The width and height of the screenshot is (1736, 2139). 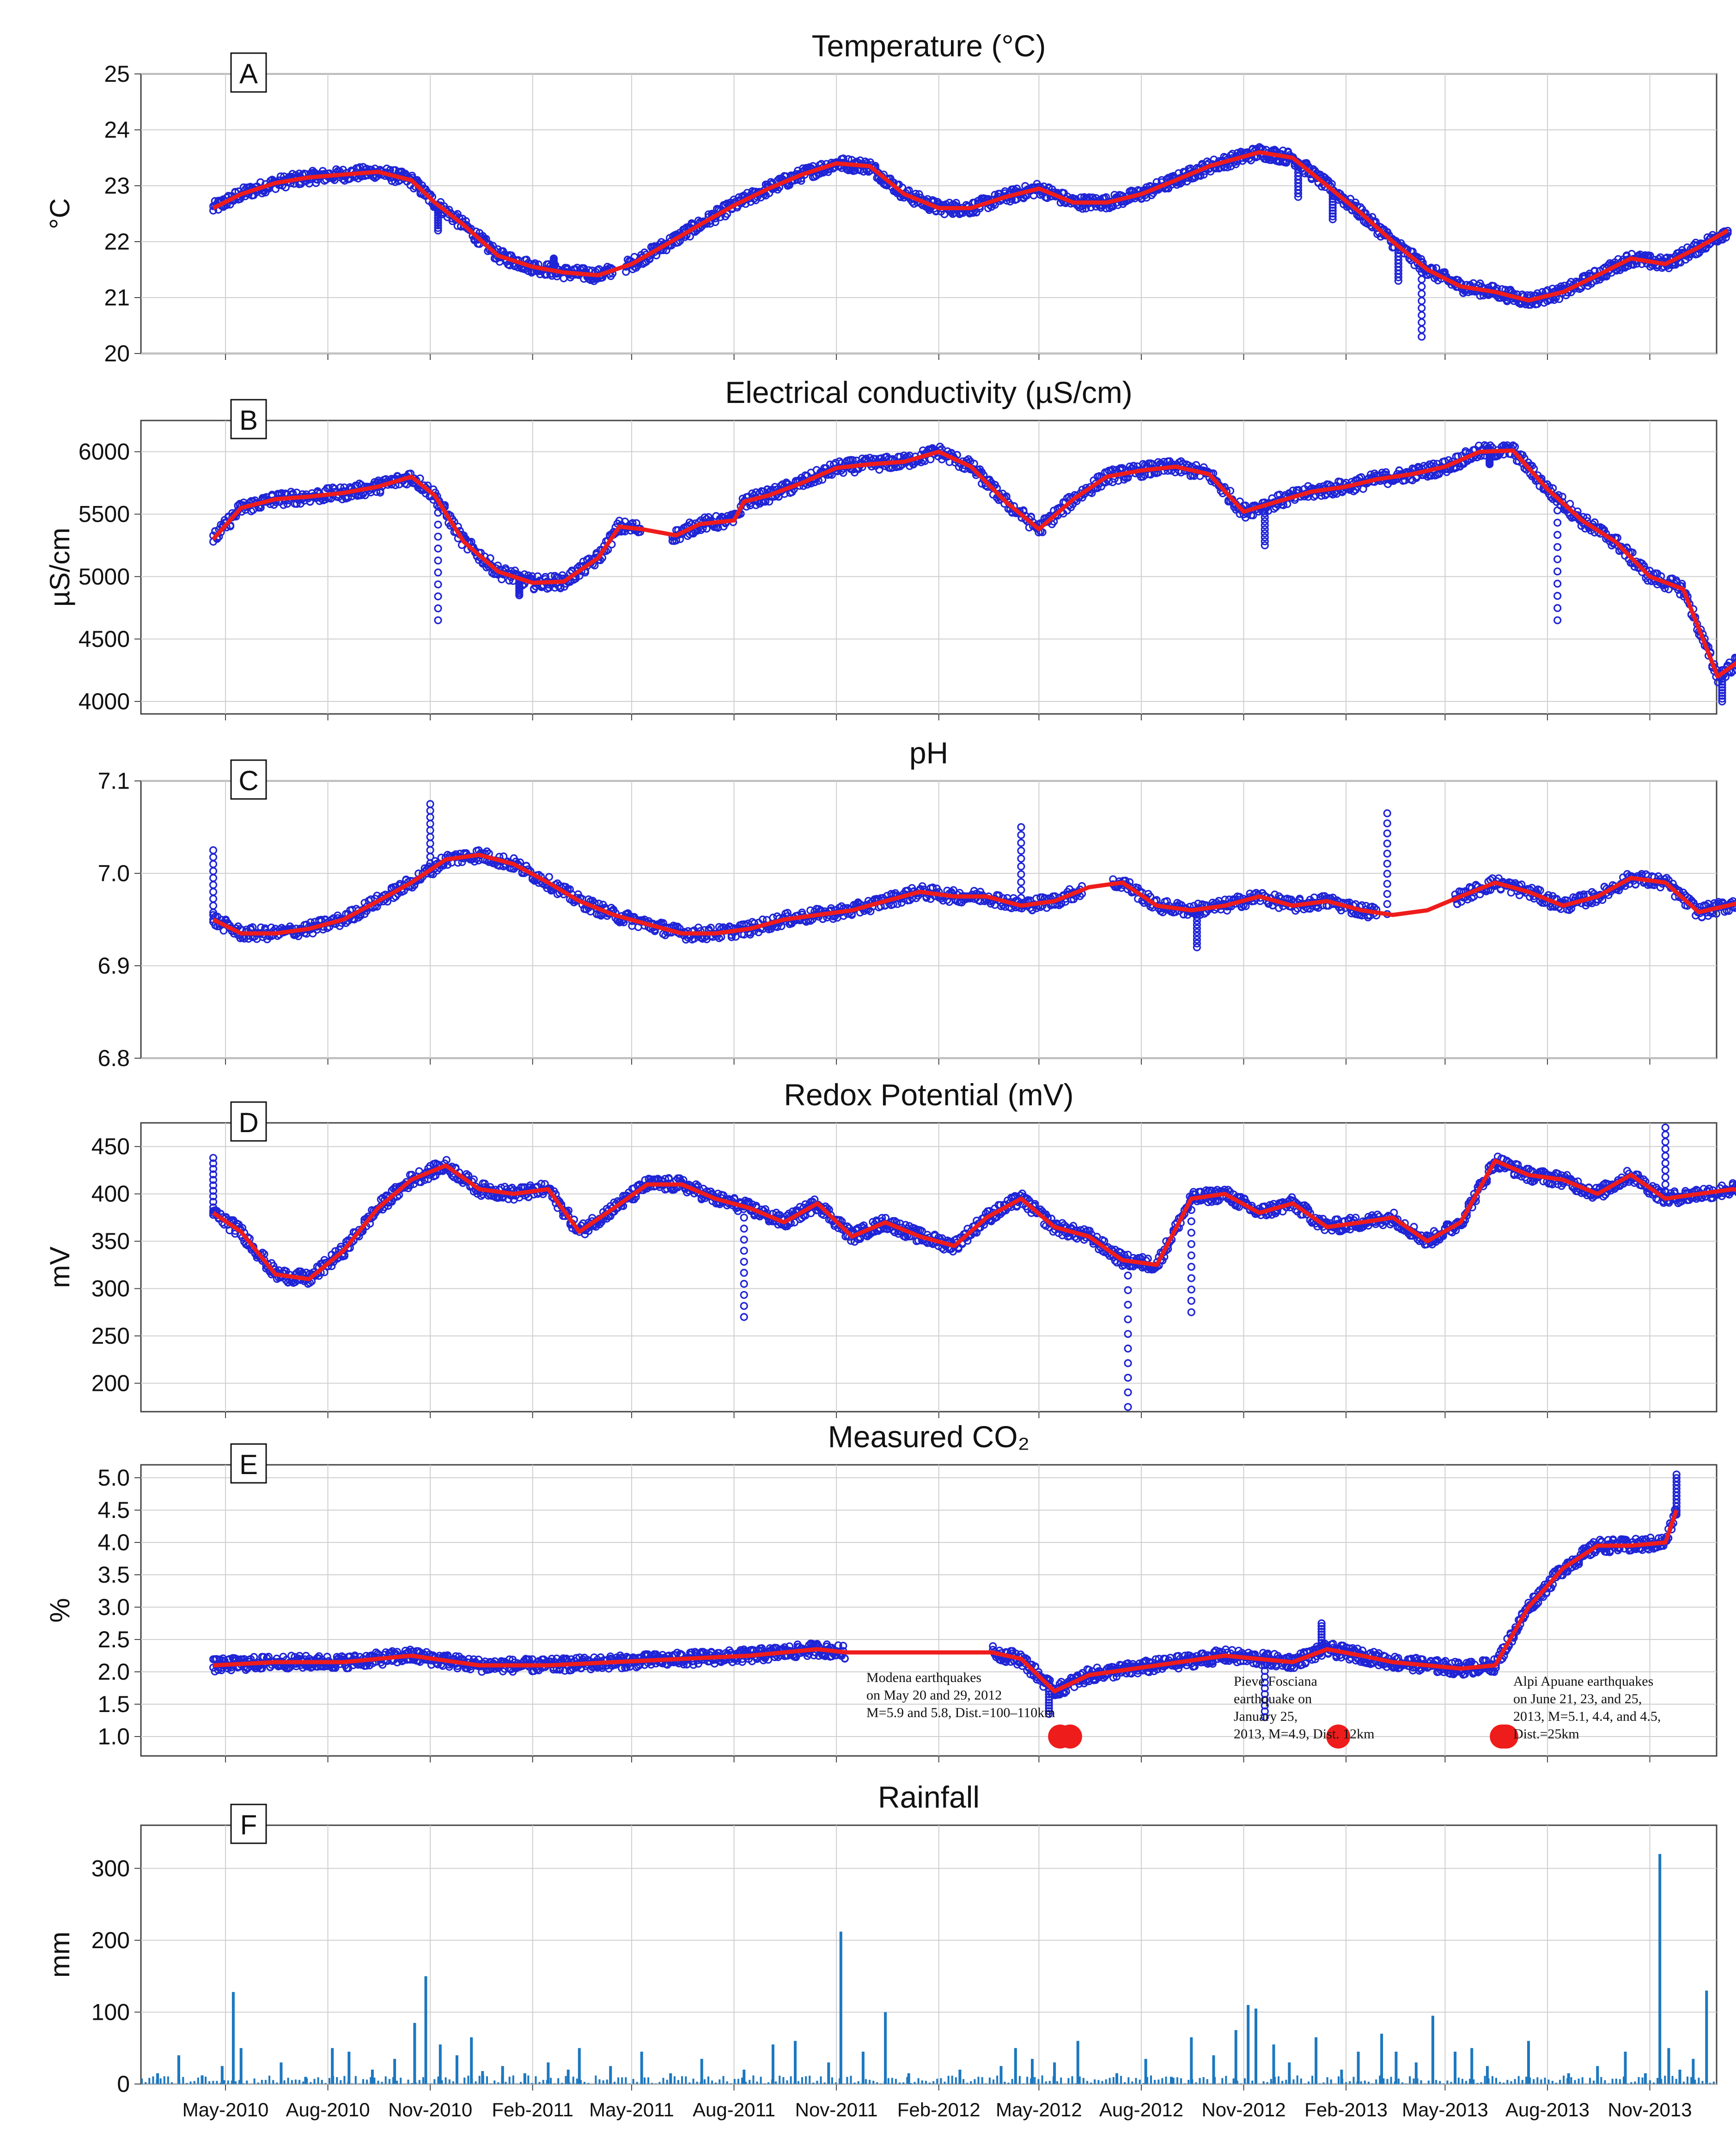 I want to click on y-tick-label: 6.9, so click(x=114, y=966).